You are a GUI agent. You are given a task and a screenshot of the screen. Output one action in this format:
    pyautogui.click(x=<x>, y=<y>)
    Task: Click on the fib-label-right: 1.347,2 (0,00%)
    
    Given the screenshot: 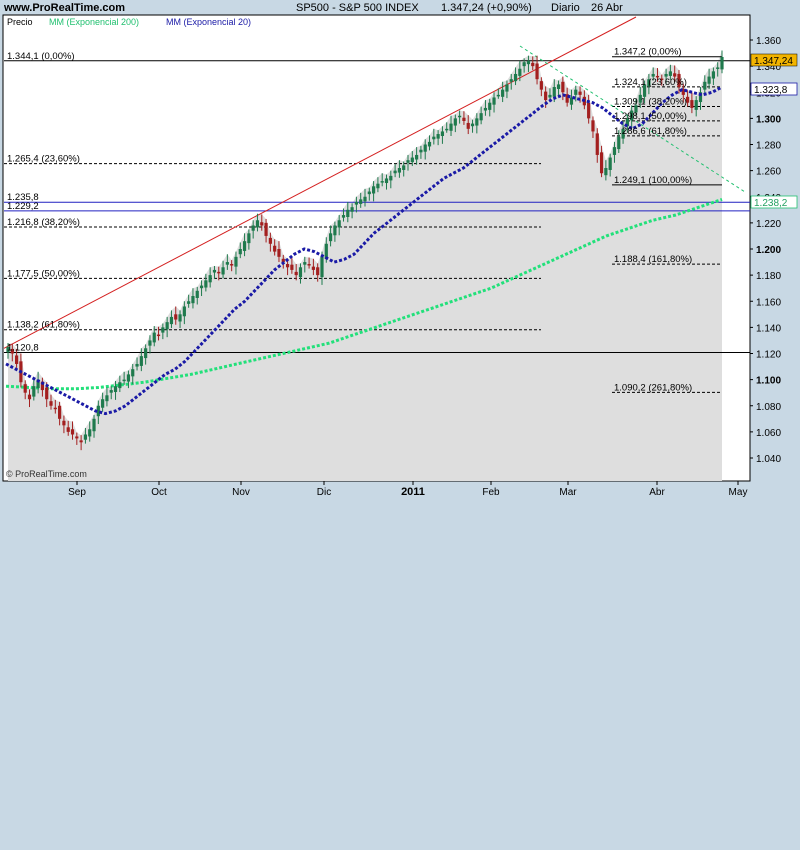 What is the action you would take?
    pyautogui.click(x=648, y=52)
    